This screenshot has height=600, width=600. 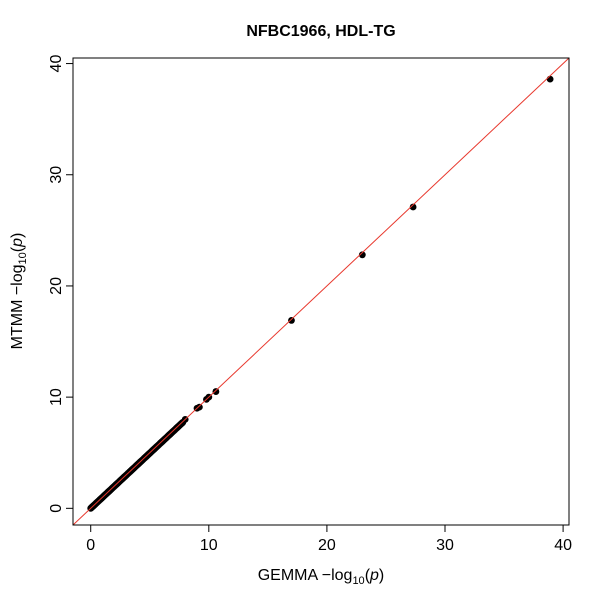 I want to click on x-axis-label-text: GEMMA −log, so click(x=305, y=575).